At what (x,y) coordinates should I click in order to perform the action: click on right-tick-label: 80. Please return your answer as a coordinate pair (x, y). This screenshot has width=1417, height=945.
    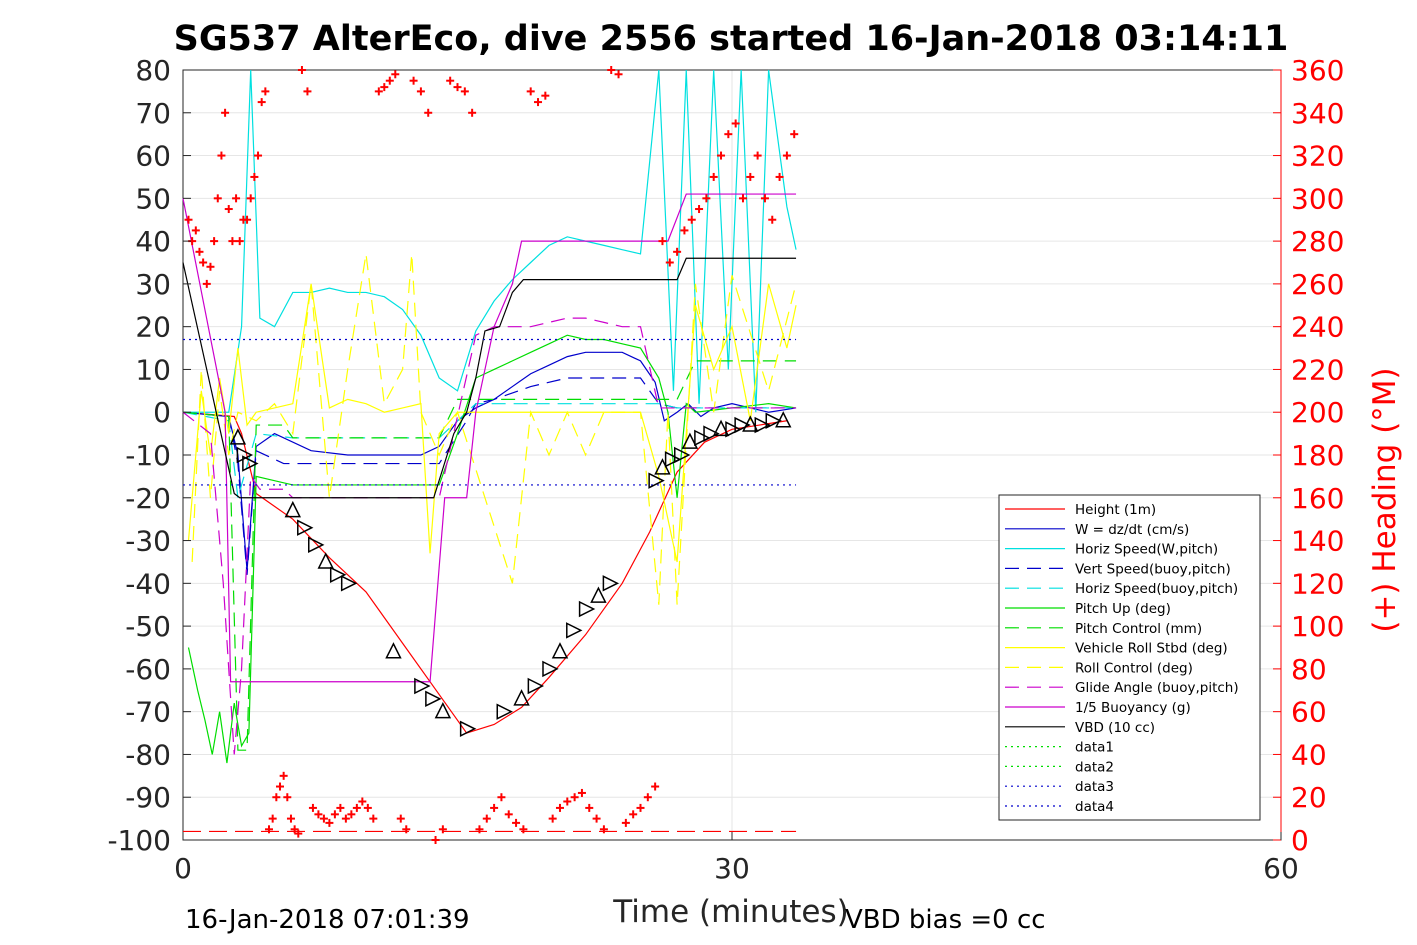
    Looking at the image, I should click on (1309, 669).